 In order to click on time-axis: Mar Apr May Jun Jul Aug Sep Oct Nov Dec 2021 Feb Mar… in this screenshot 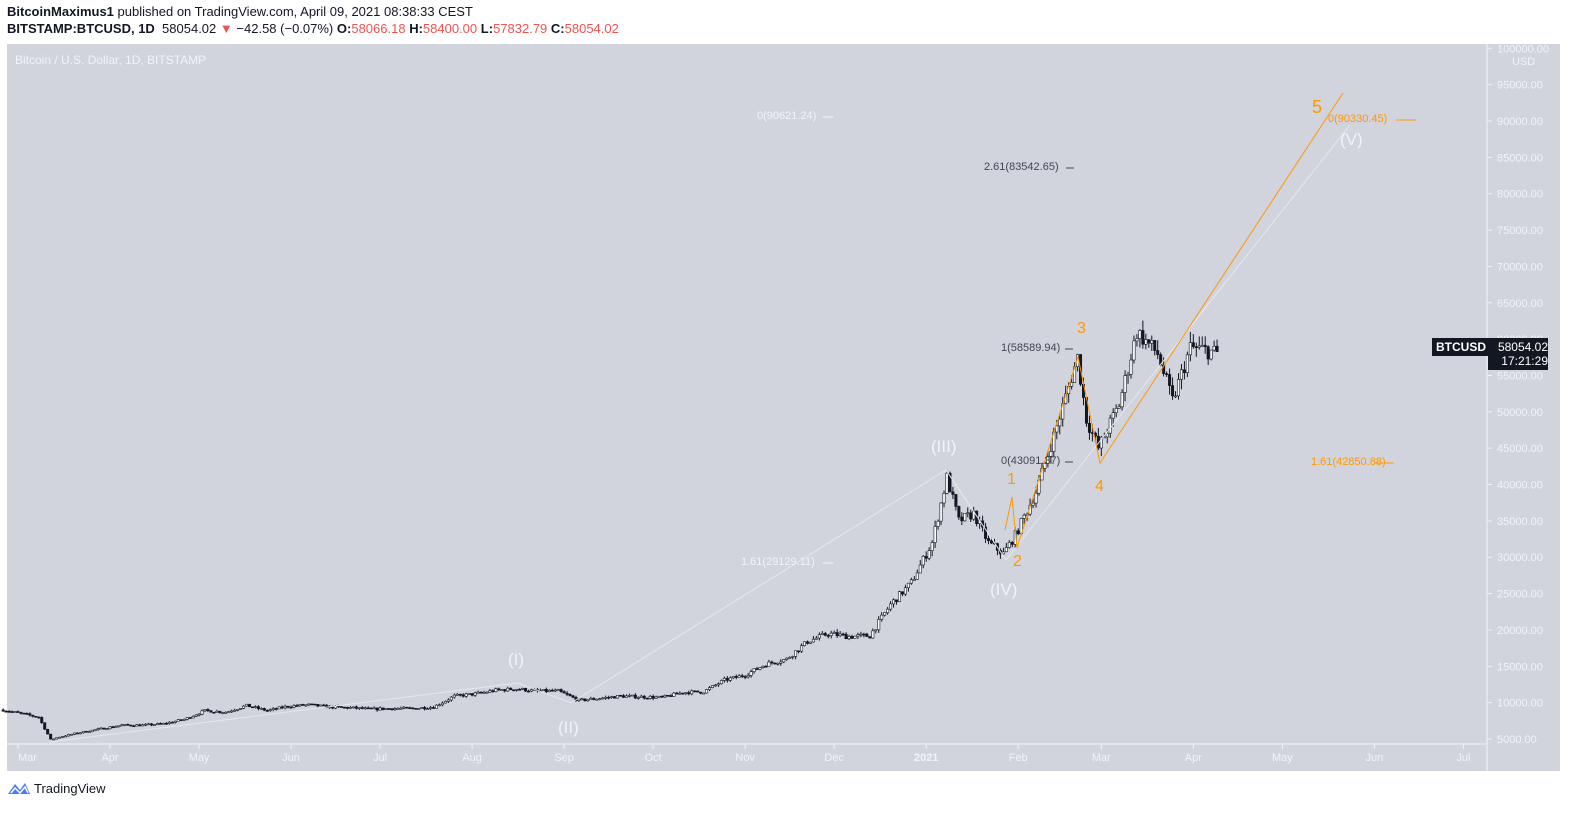, I will do `click(743, 754)`.